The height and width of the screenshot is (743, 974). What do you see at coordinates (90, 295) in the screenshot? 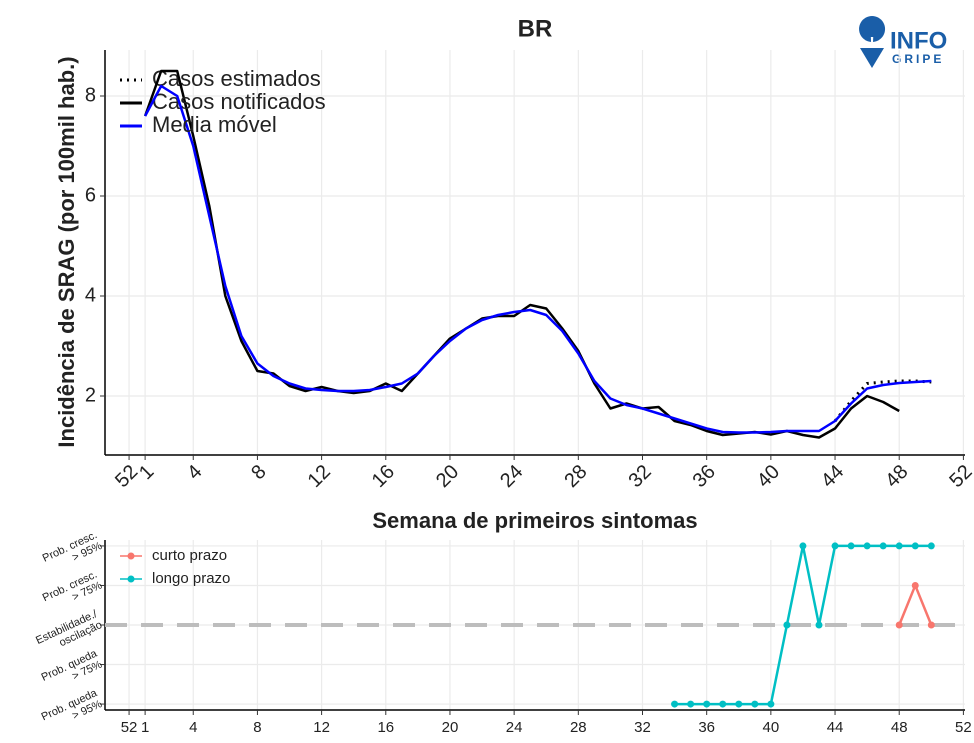
I see `y-tick-label: 4` at bounding box center [90, 295].